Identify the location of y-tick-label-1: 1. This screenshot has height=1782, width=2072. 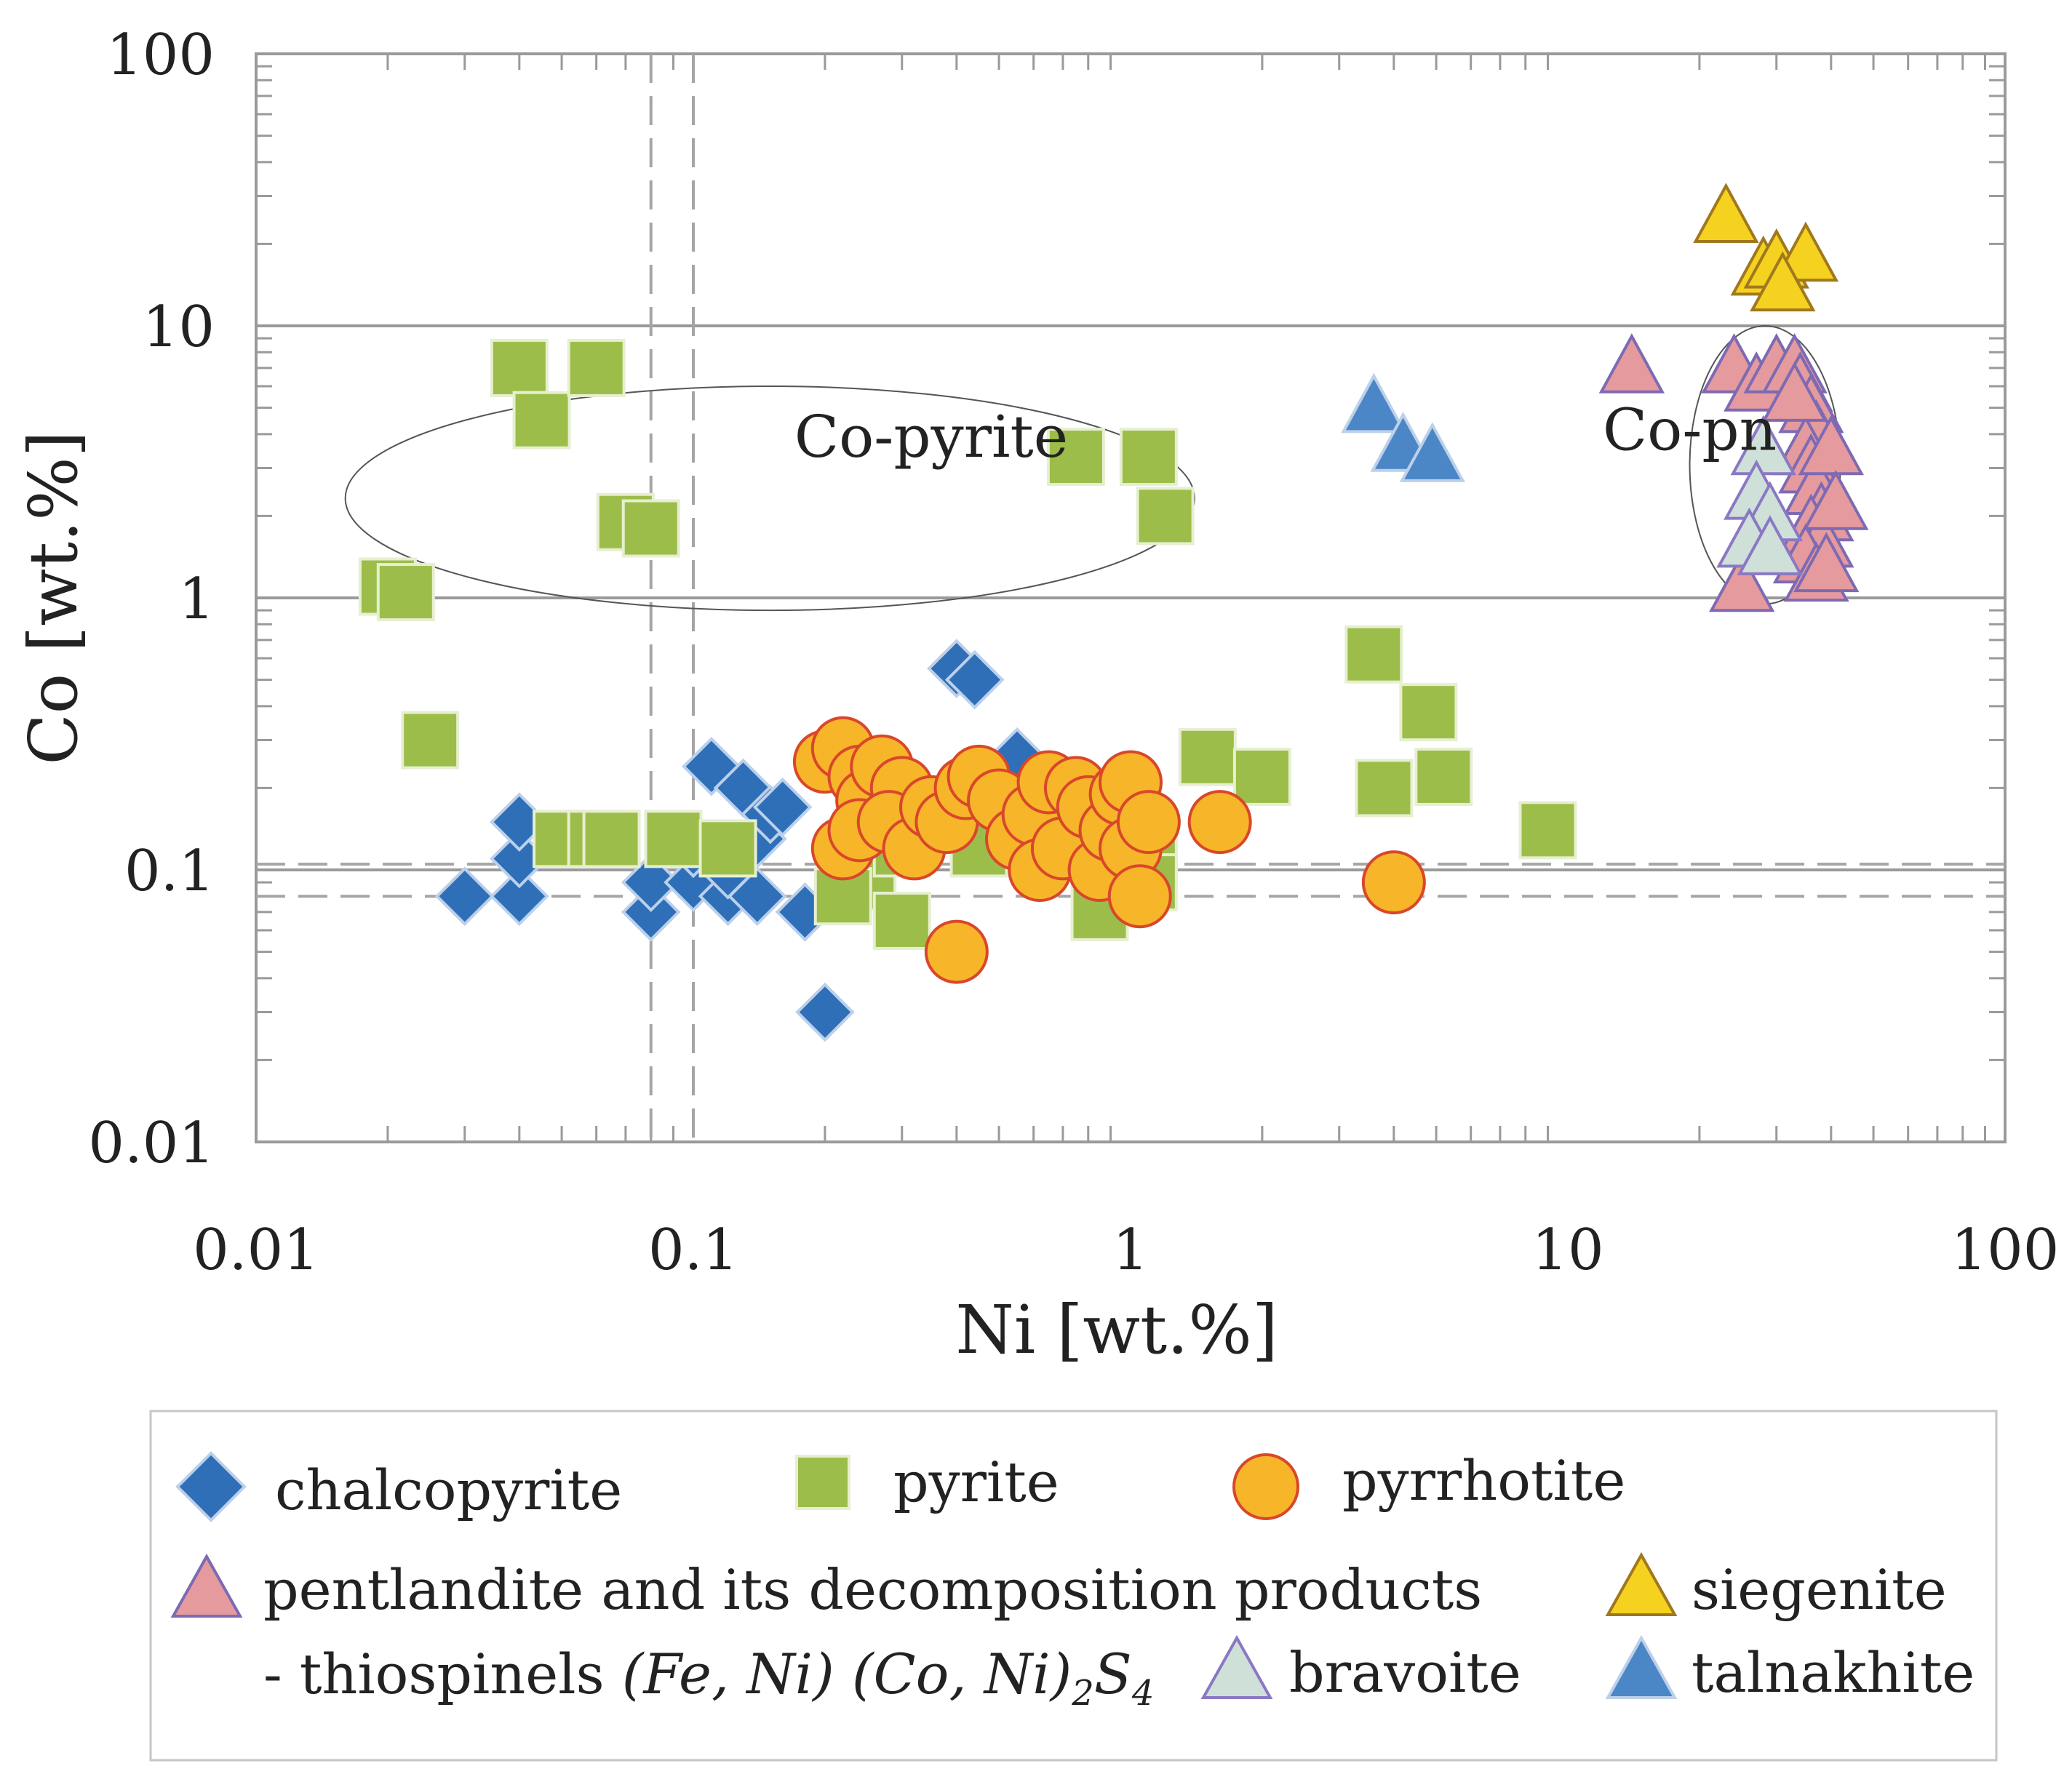
(196, 599).